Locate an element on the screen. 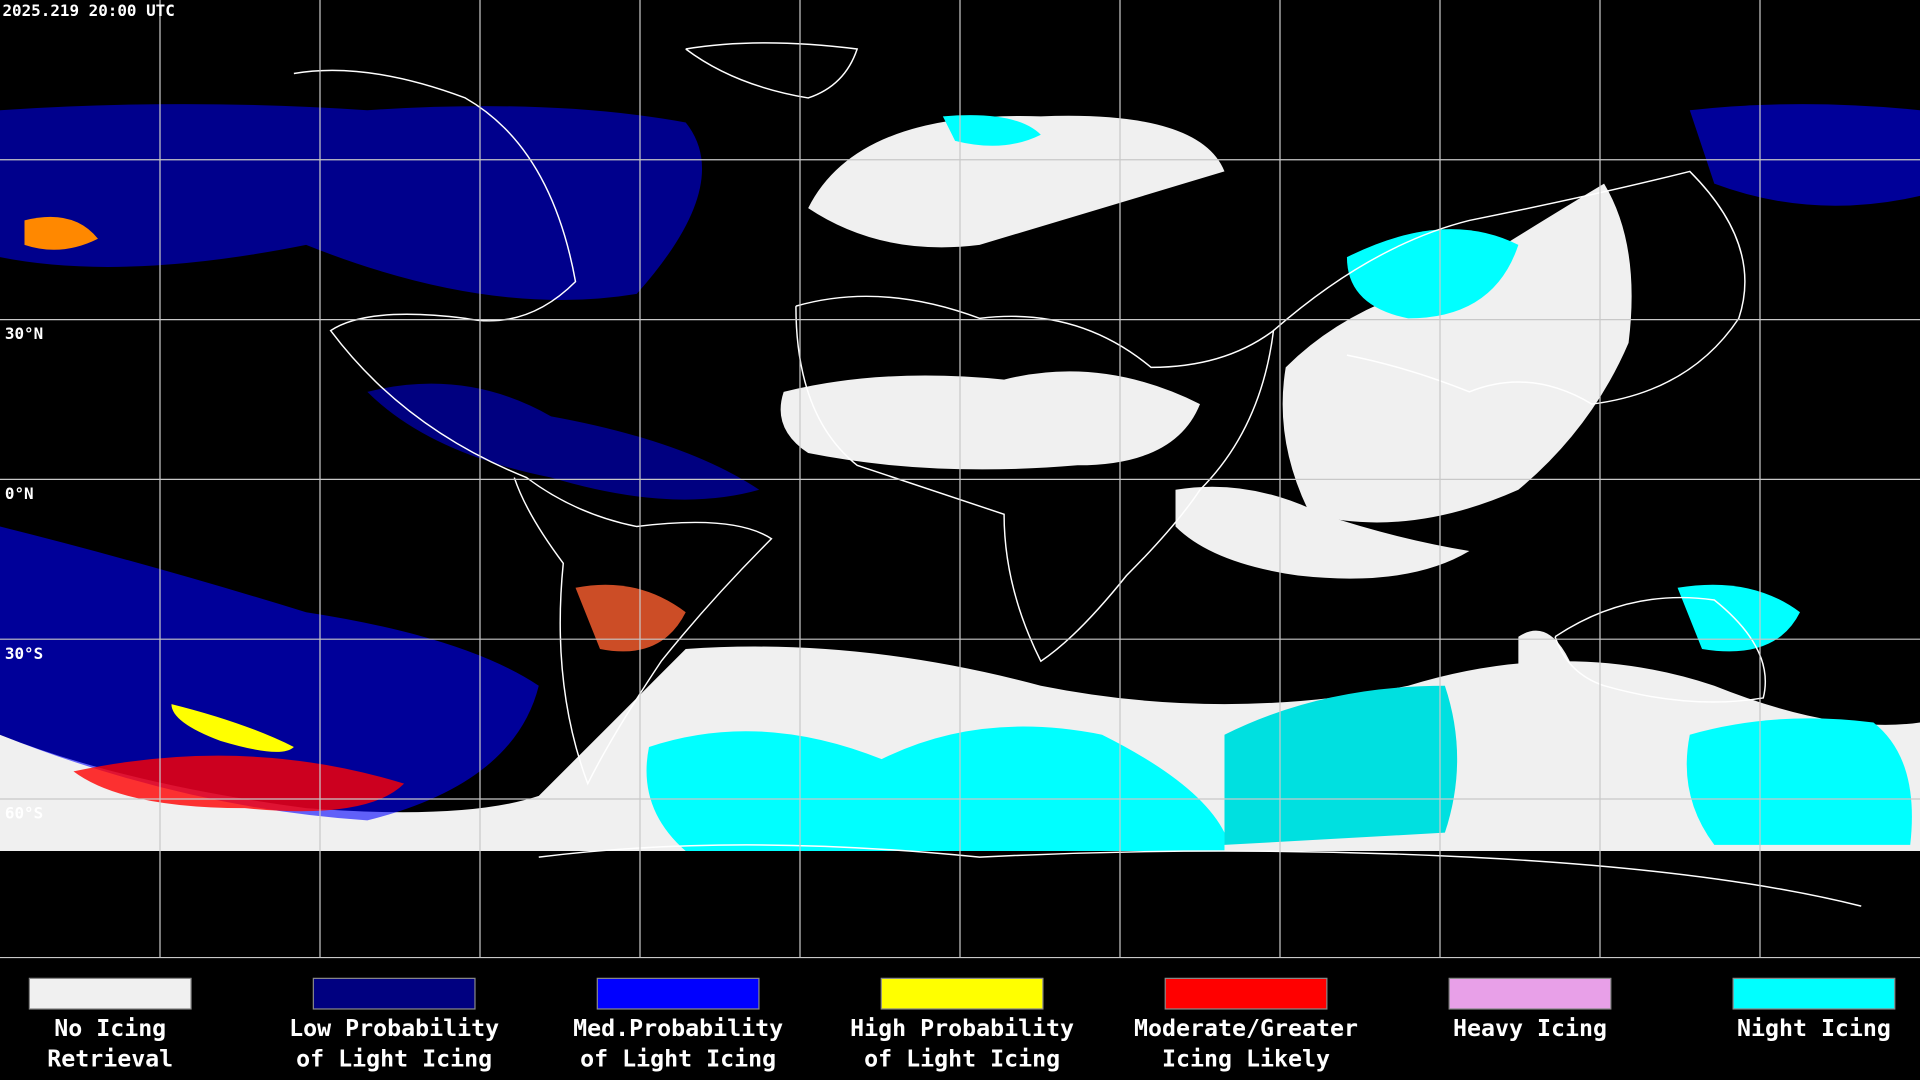 The width and height of the screenshot is (1920, 1080). legend-label: Moderate/Greater is located at coordinates (1246, 1028).